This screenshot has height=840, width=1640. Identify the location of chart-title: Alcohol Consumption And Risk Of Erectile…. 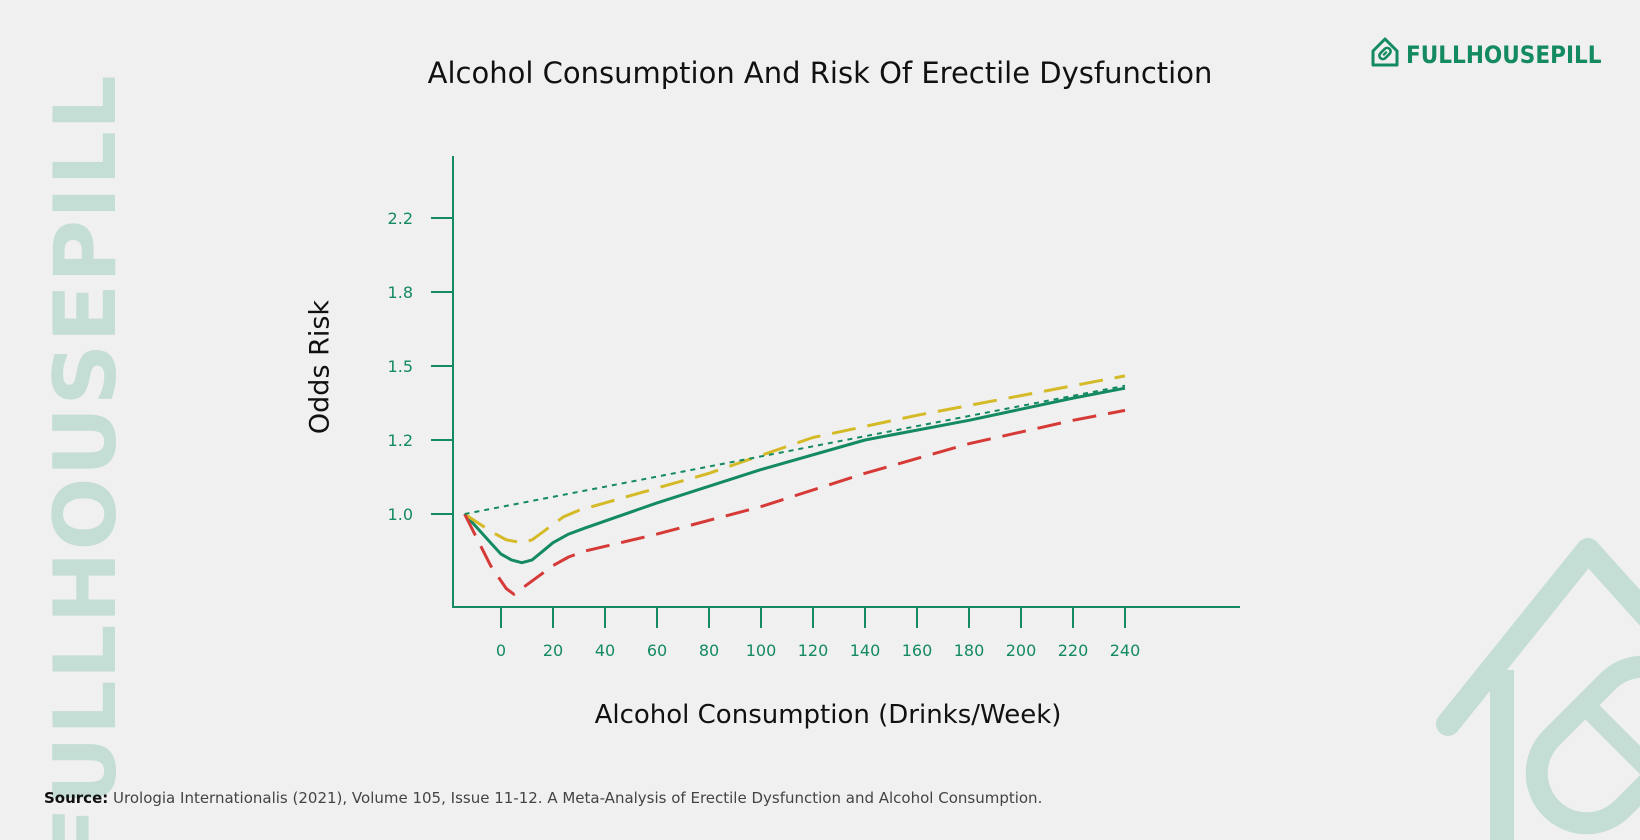
(820, 73).